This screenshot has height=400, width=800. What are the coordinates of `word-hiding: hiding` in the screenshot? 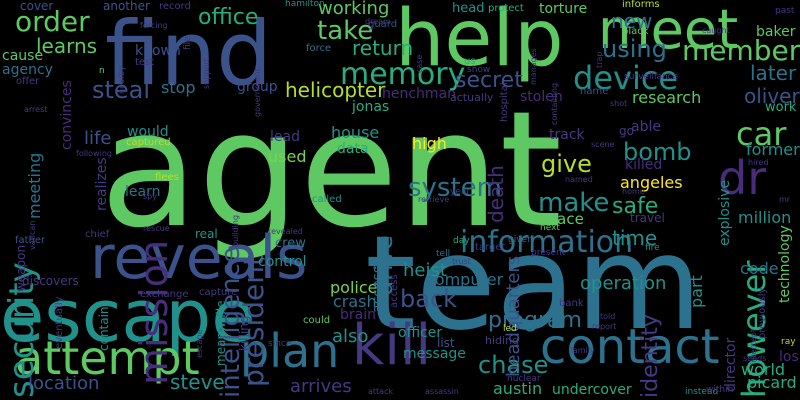 It's located at (502, 340).